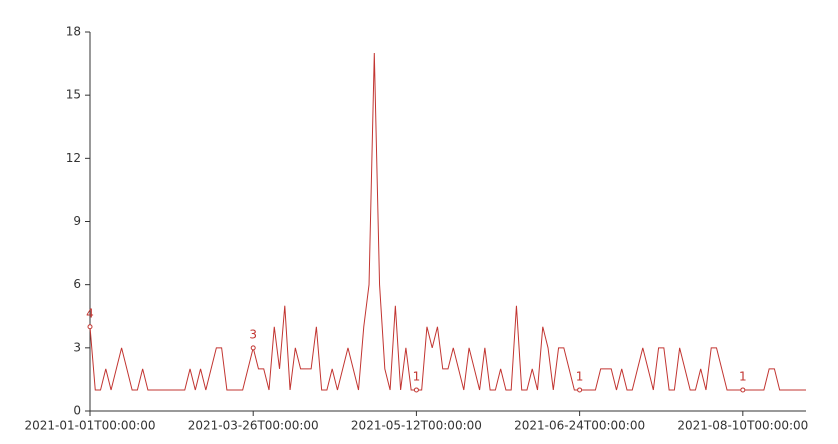  Describe the element at coordinates (253, 426) in the screenshot. I see `x-tick-label: 2021-03-26T00:00:00` at that location.